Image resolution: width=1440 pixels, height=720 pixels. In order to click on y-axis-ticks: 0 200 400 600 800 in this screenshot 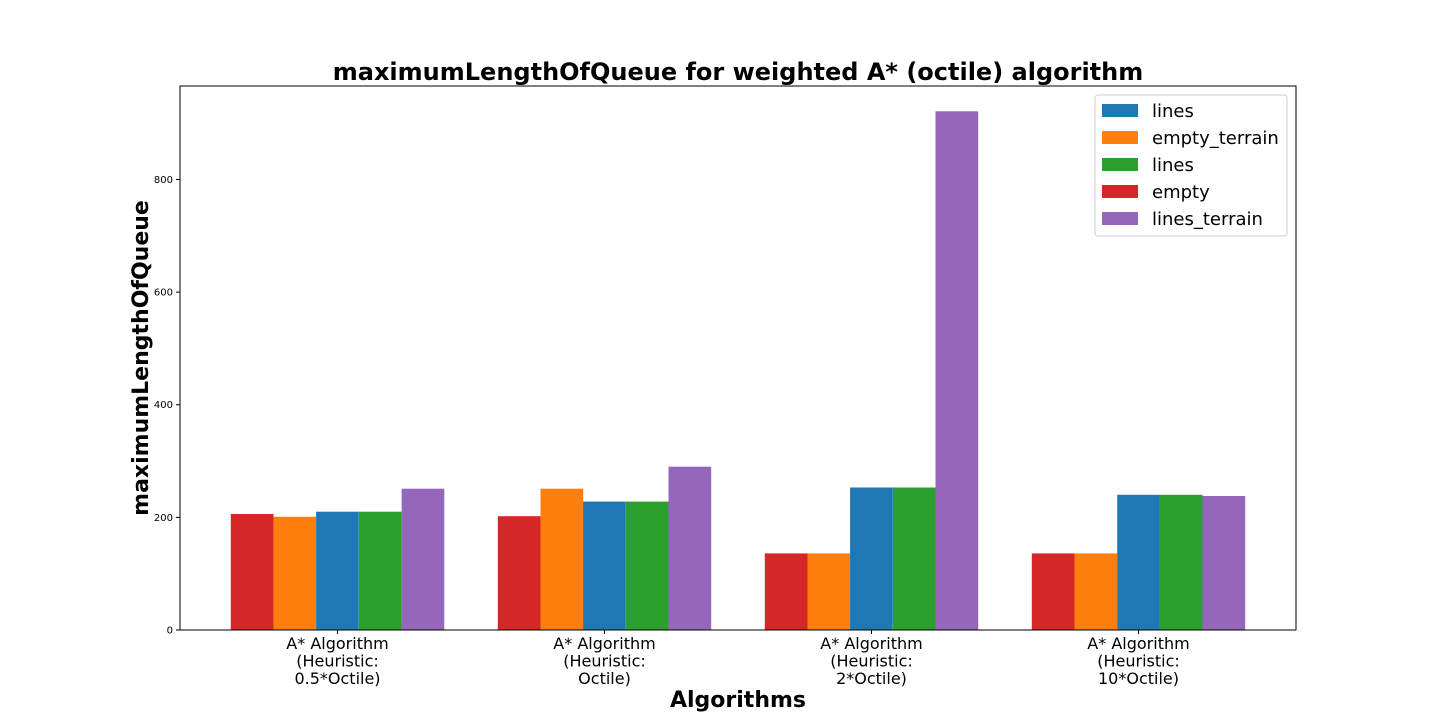, I will do `click(167, 406)`.